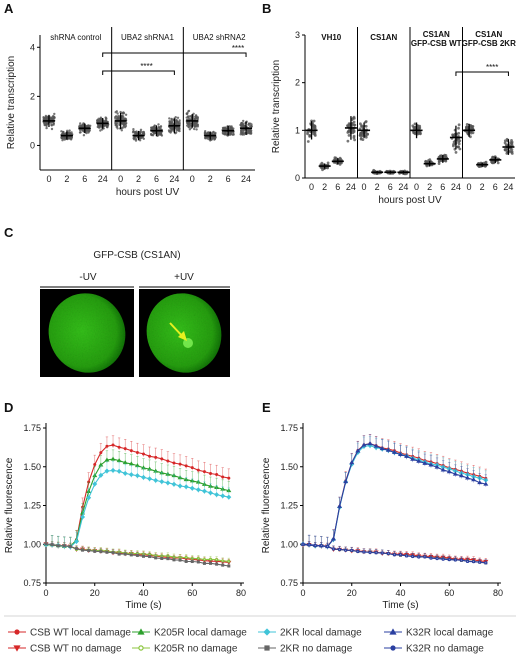  Describe the element at coordinates (32, 583) in the screenshot. I see `y-tick-label: 0.75` at that location.